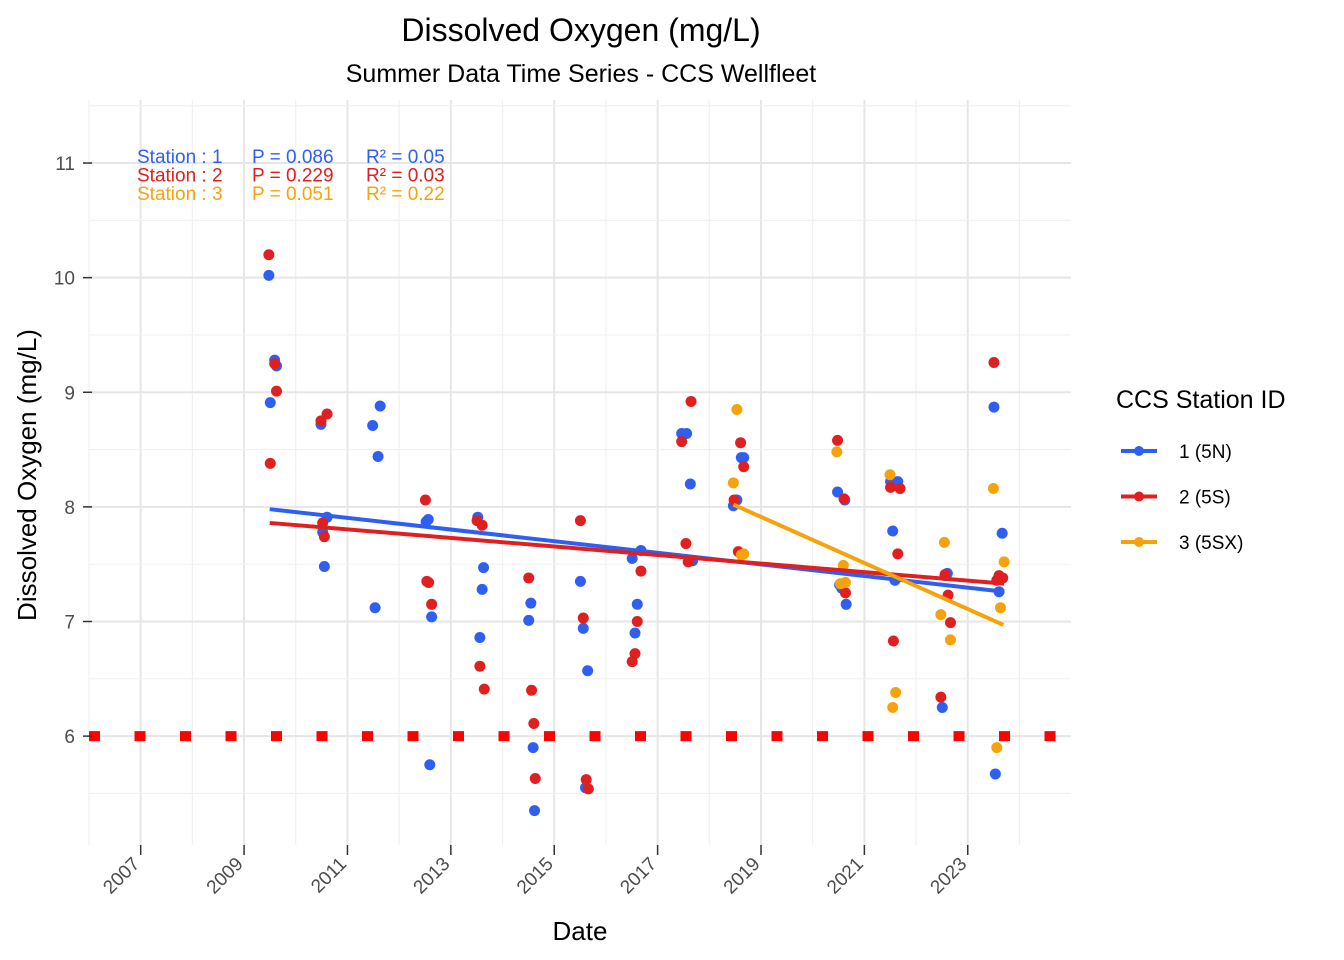  Describe the element at coordinates (1139, 542) in the screenshot. I see `legend-key-dot` at that location.